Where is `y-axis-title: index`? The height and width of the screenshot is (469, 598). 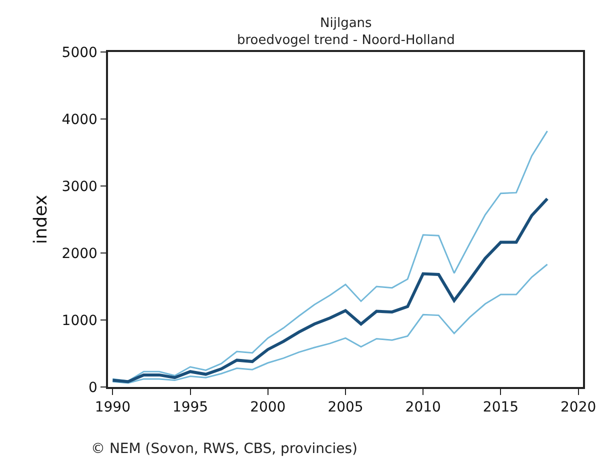 y-axis-title: index is located at coordinates (41, 219).